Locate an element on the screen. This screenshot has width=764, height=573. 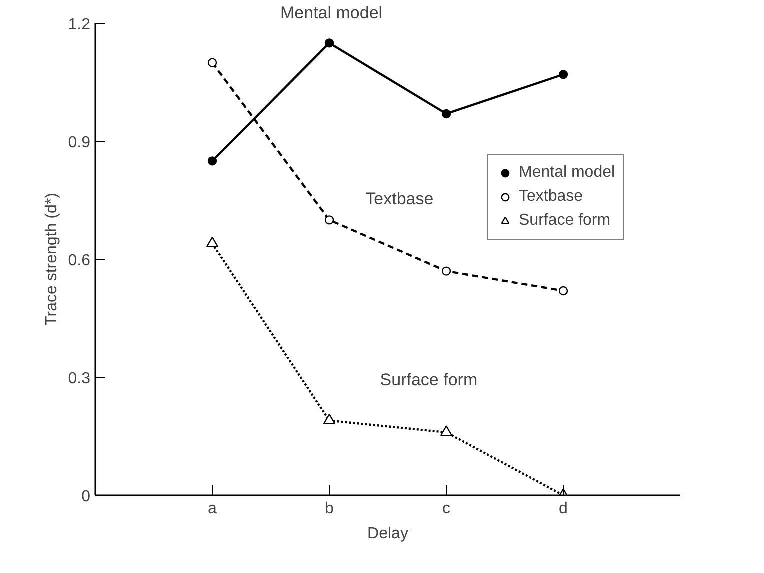
y-tick-label: 0 is located at coordinates (86, 497).